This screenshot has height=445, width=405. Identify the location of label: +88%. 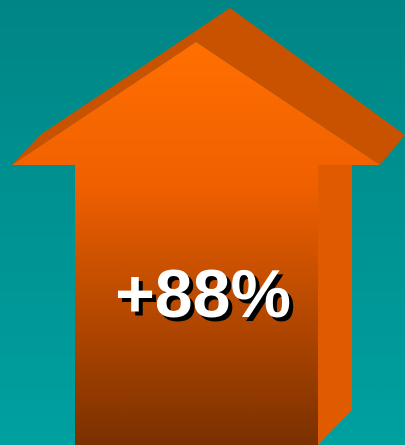
(203, 294).